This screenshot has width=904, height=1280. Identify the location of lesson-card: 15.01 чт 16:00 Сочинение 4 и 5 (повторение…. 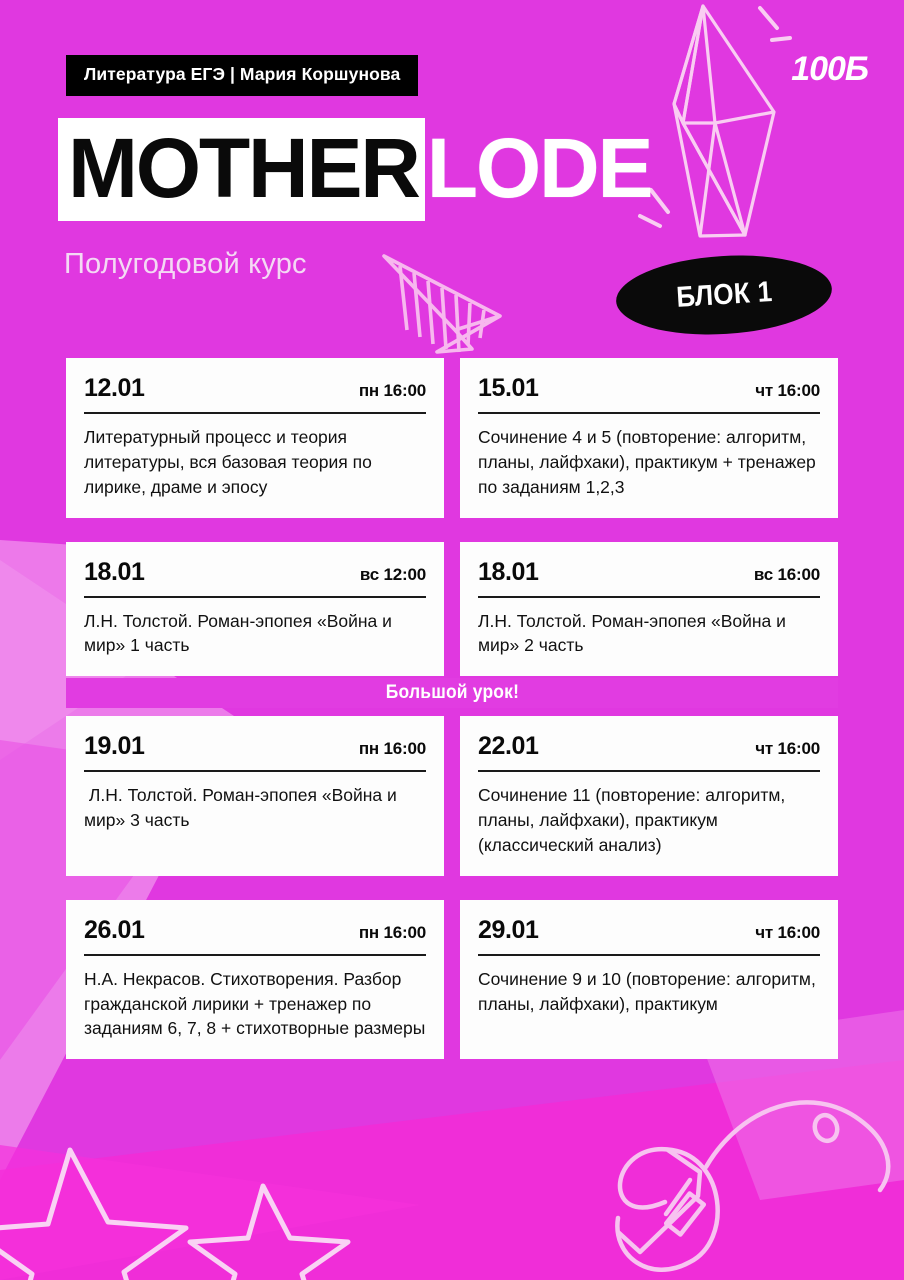
(649, 438).